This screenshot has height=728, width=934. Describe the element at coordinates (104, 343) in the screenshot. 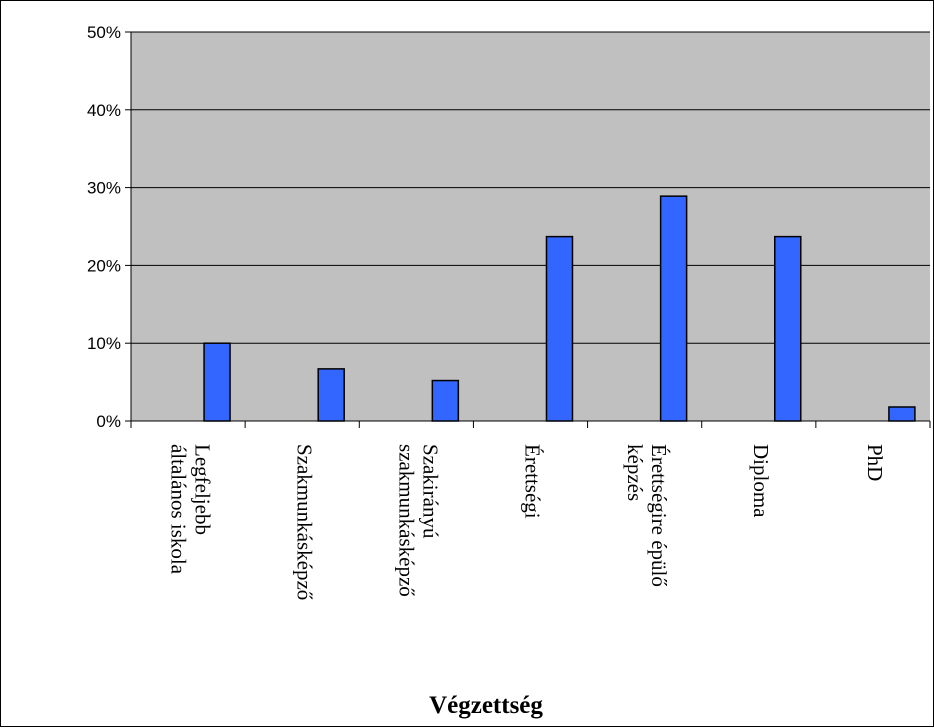

I see `y-tick-label: 10%` at that location.